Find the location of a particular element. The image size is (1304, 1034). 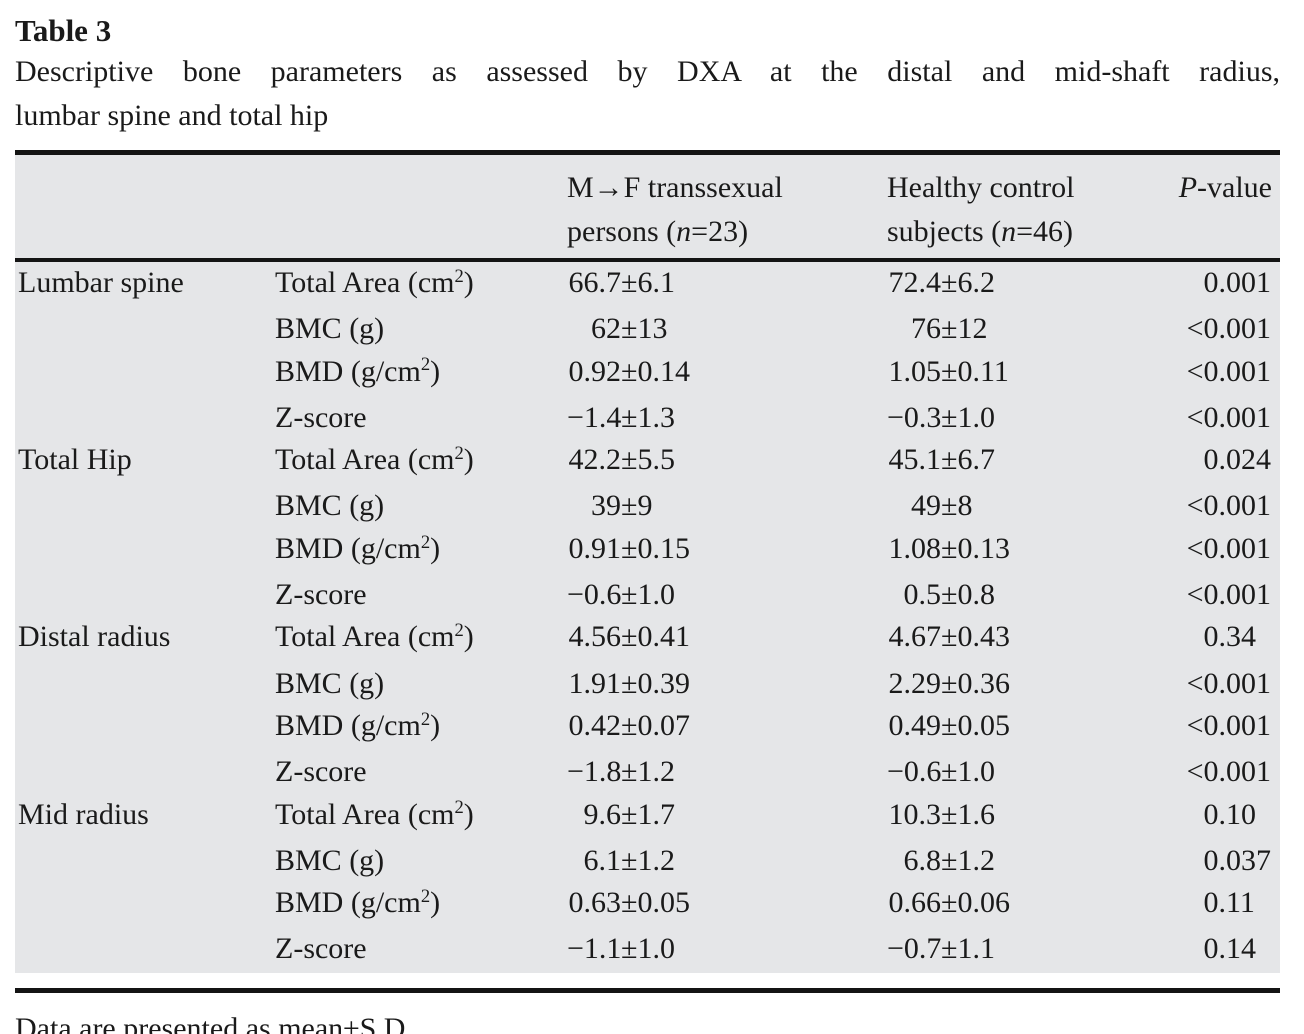

group1-value-cell: 0.42±0.07 is located at coordinates (629, 725).